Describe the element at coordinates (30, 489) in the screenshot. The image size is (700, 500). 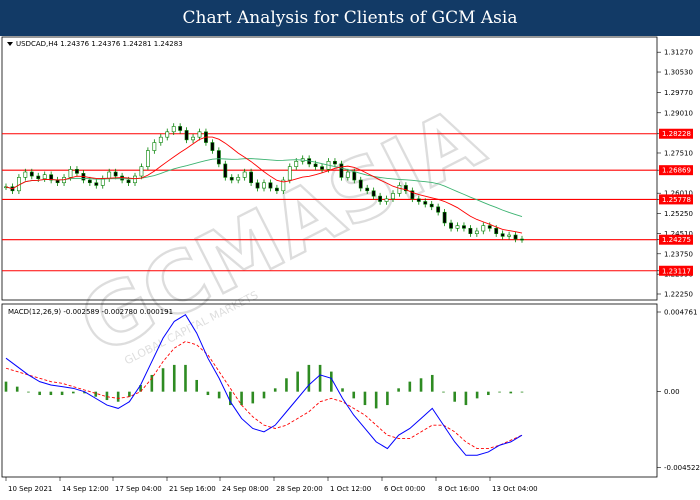
I see `time-axis-label: 10 Sep 2021` at that location.